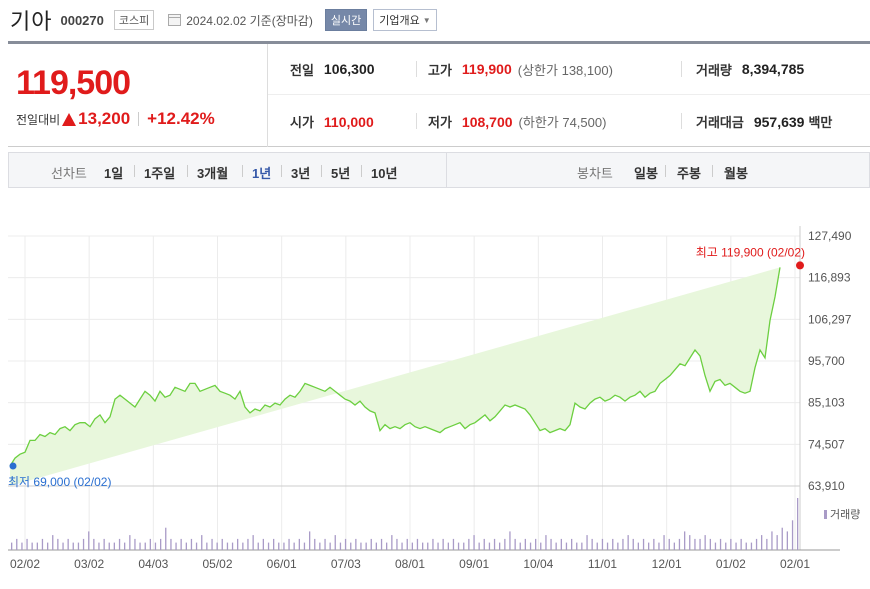 The height and width of the screenshot is (589, 870). What do you see at coordinates (595, 173) in the screenshot?
I see `candle-chart-label: 봉차트` at bounding box center [595, 173].